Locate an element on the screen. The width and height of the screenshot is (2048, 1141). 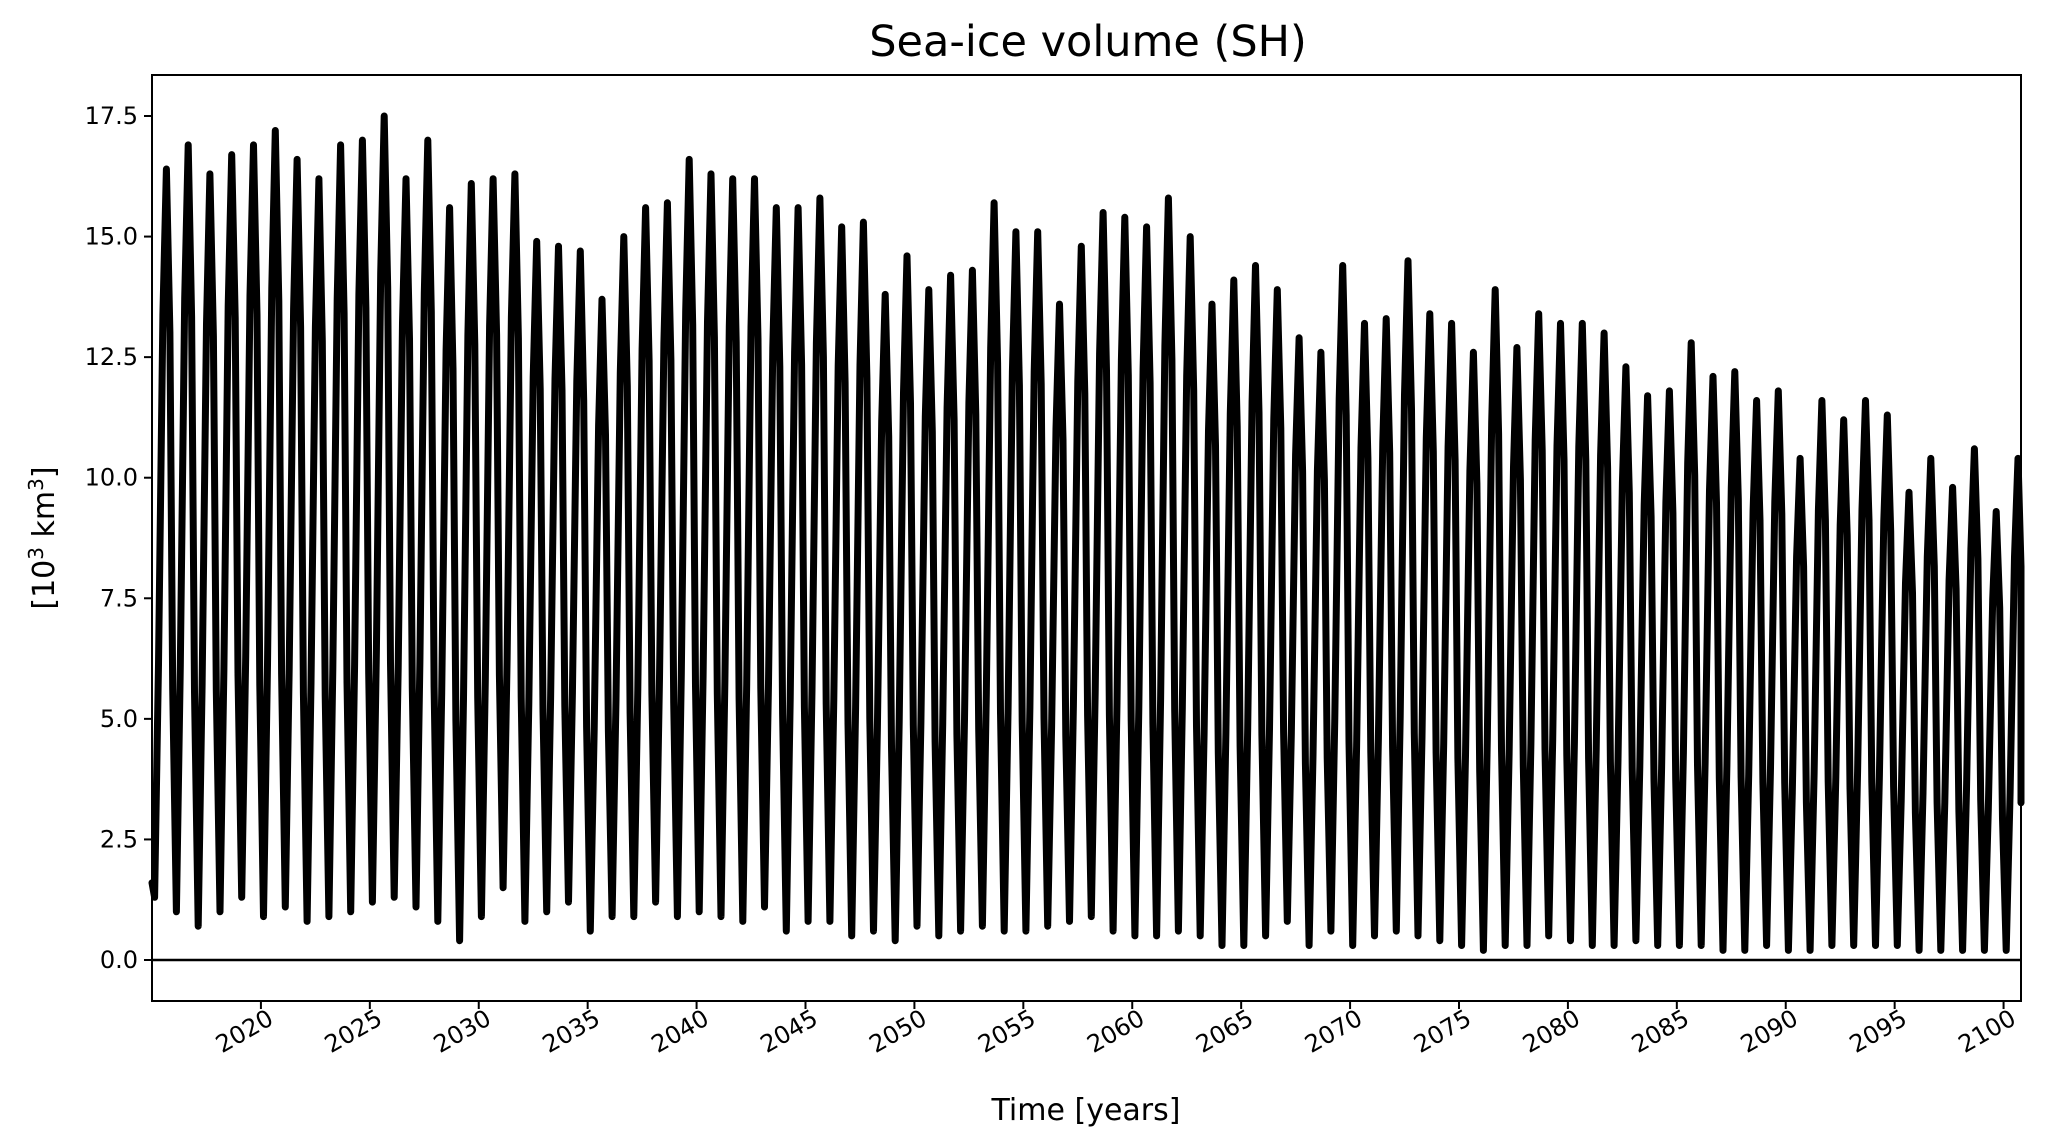
x-tick-label: 2030 is located at coordinates (462, 1031).